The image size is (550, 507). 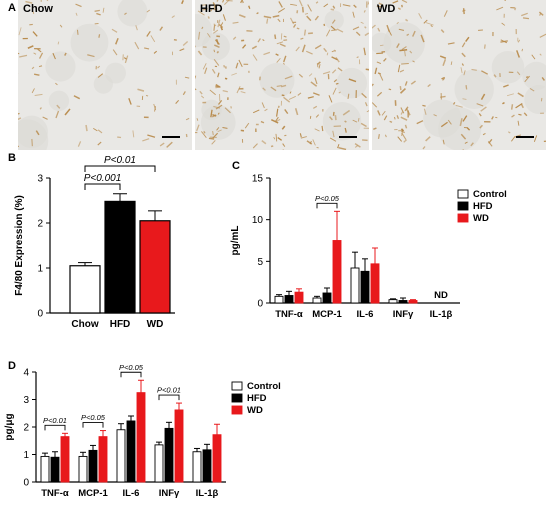 I want to click on p-value-label: P<0.05, so click(x=327, y=198).